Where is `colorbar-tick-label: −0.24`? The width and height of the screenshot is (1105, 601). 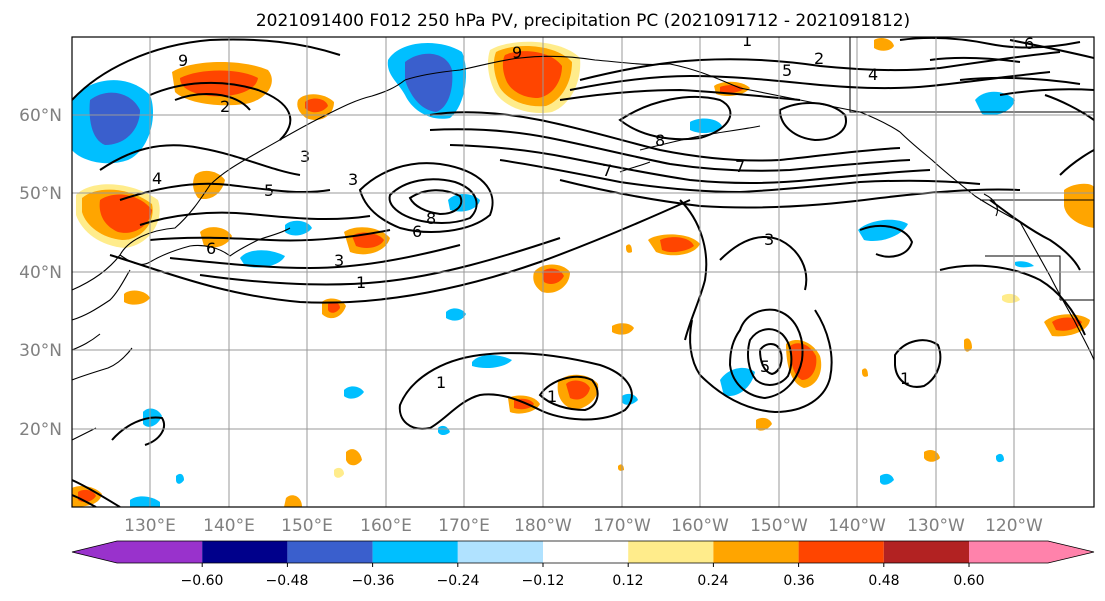 colorbar-tick-label: −0.24 is located at coordinates (458, 581).